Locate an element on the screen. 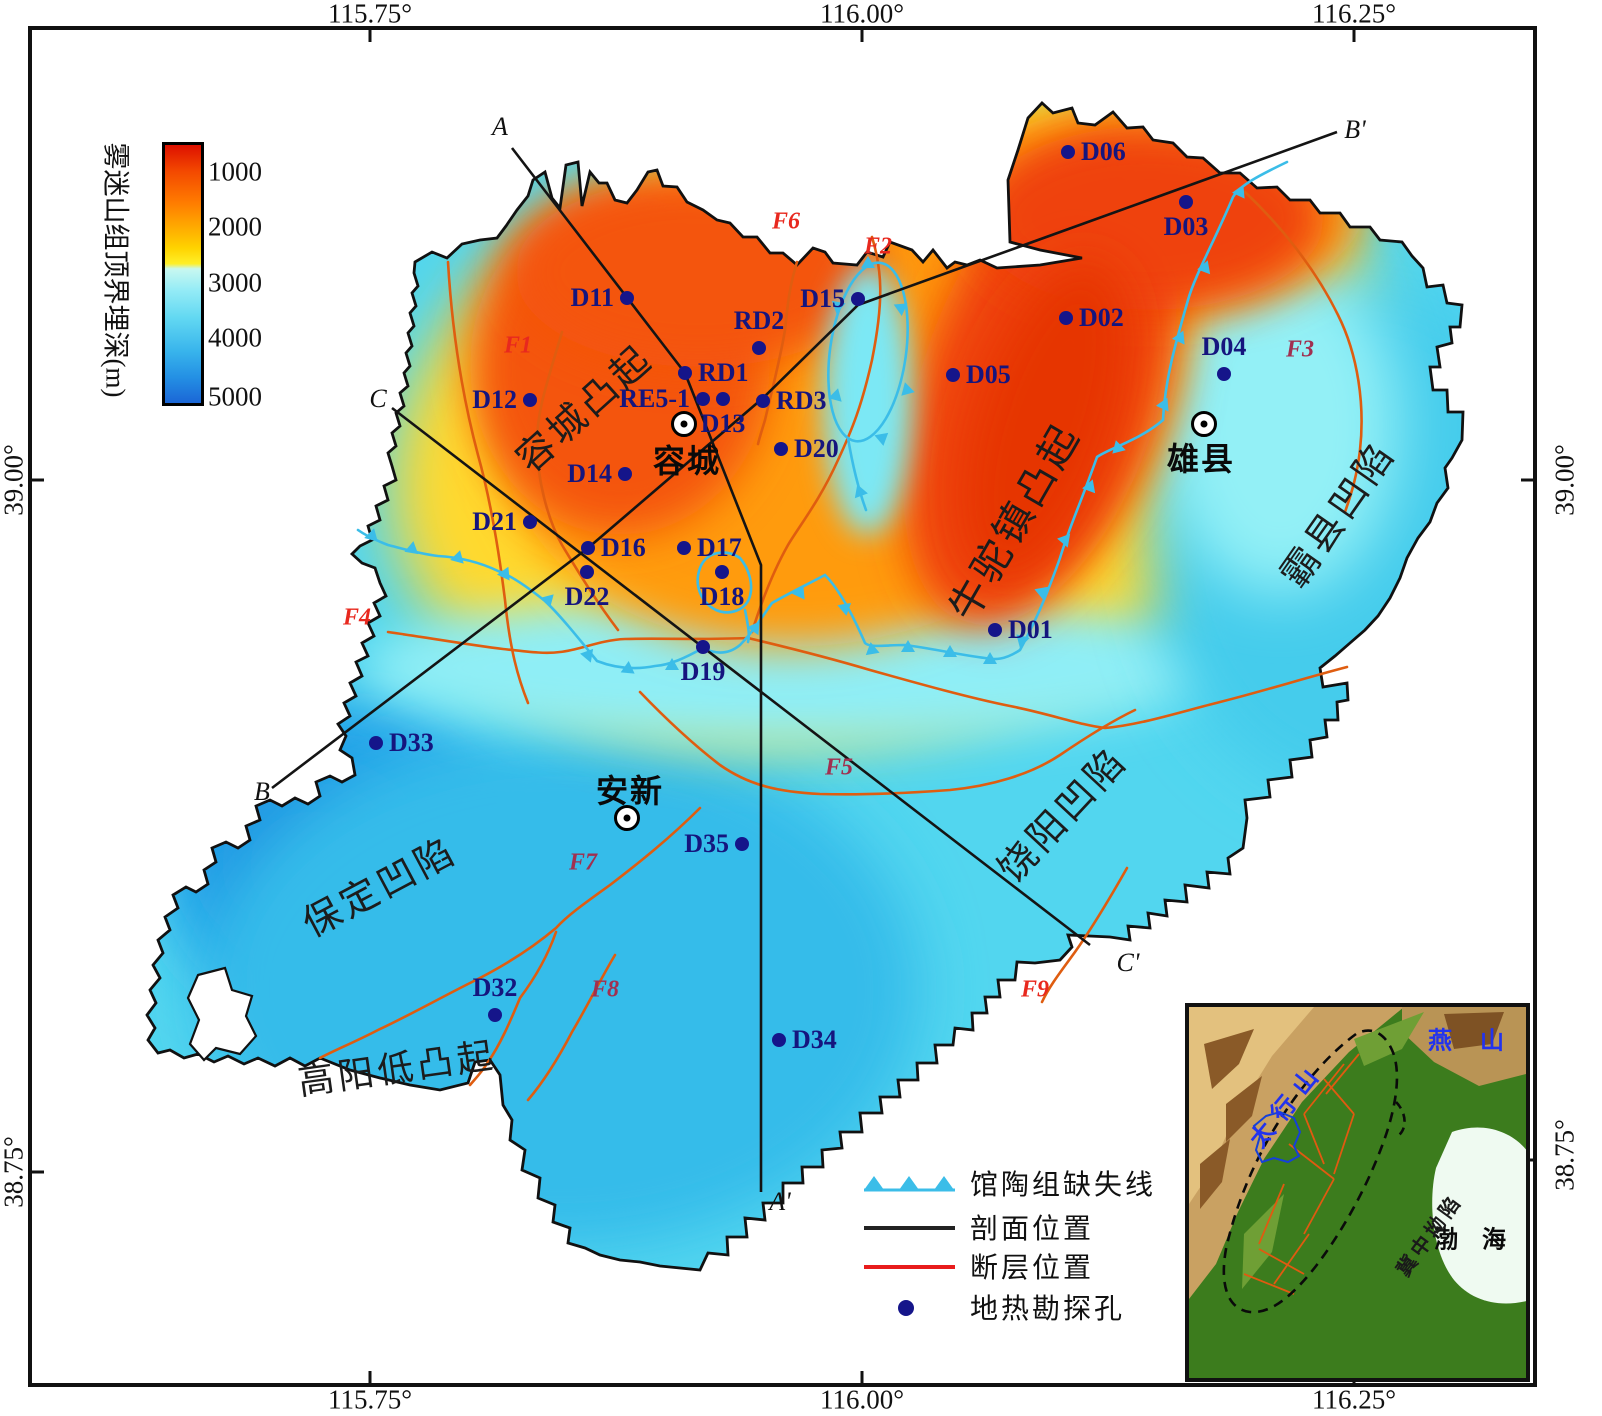  well-label-D02: D02 is located at coordinates (1101, 317).